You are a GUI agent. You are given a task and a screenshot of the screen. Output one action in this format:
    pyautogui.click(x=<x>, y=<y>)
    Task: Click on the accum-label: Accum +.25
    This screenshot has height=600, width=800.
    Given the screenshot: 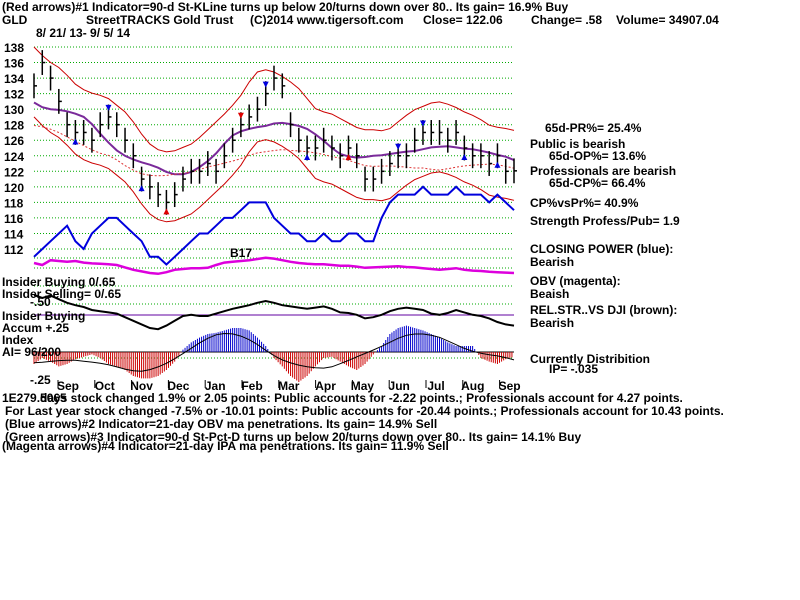 What is the action you would take?
    pyautogui.click(x=36, y=328)
    